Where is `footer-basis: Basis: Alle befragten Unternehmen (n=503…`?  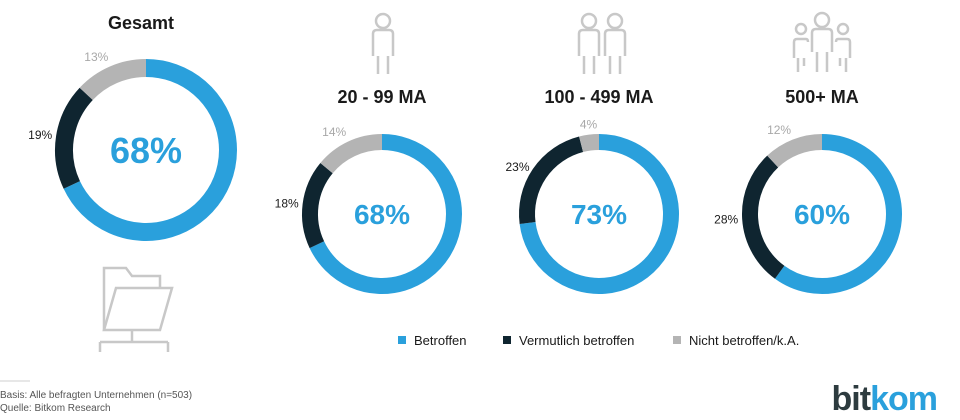 footer-basis: Basis: Alle befragten Unternehmen (n=503… is located at coordinates (96, 395).